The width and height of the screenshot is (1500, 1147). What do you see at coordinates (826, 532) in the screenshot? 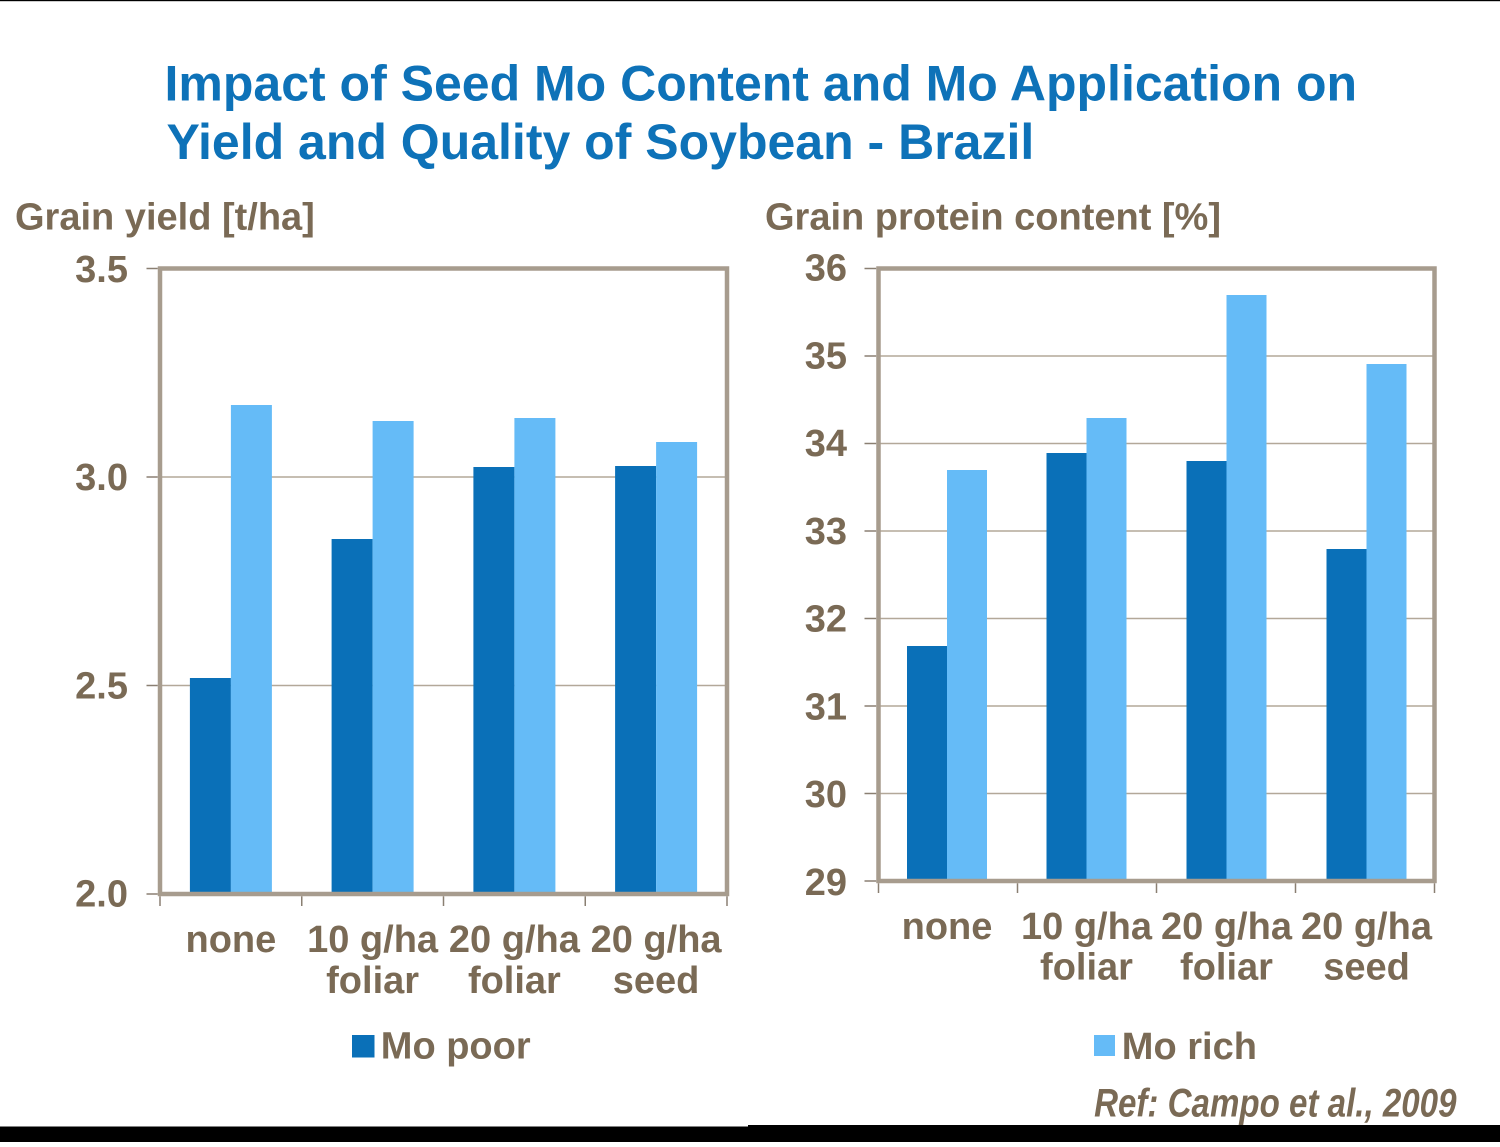
I see `svg-text: 33` at bounding box center [826, 532].